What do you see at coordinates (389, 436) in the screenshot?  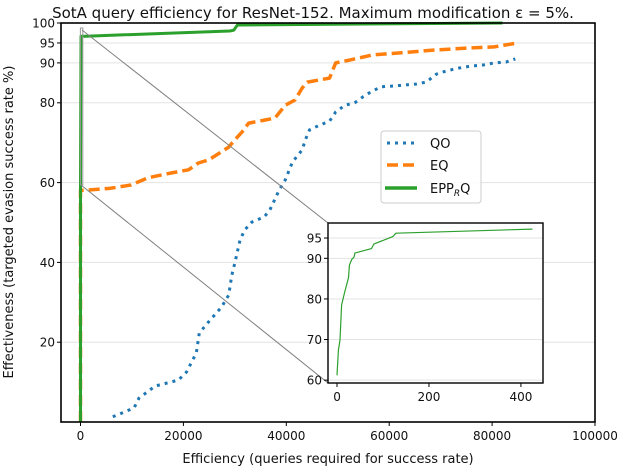 I see `x-tick-label: 60000` at bounding box center [389, 436].